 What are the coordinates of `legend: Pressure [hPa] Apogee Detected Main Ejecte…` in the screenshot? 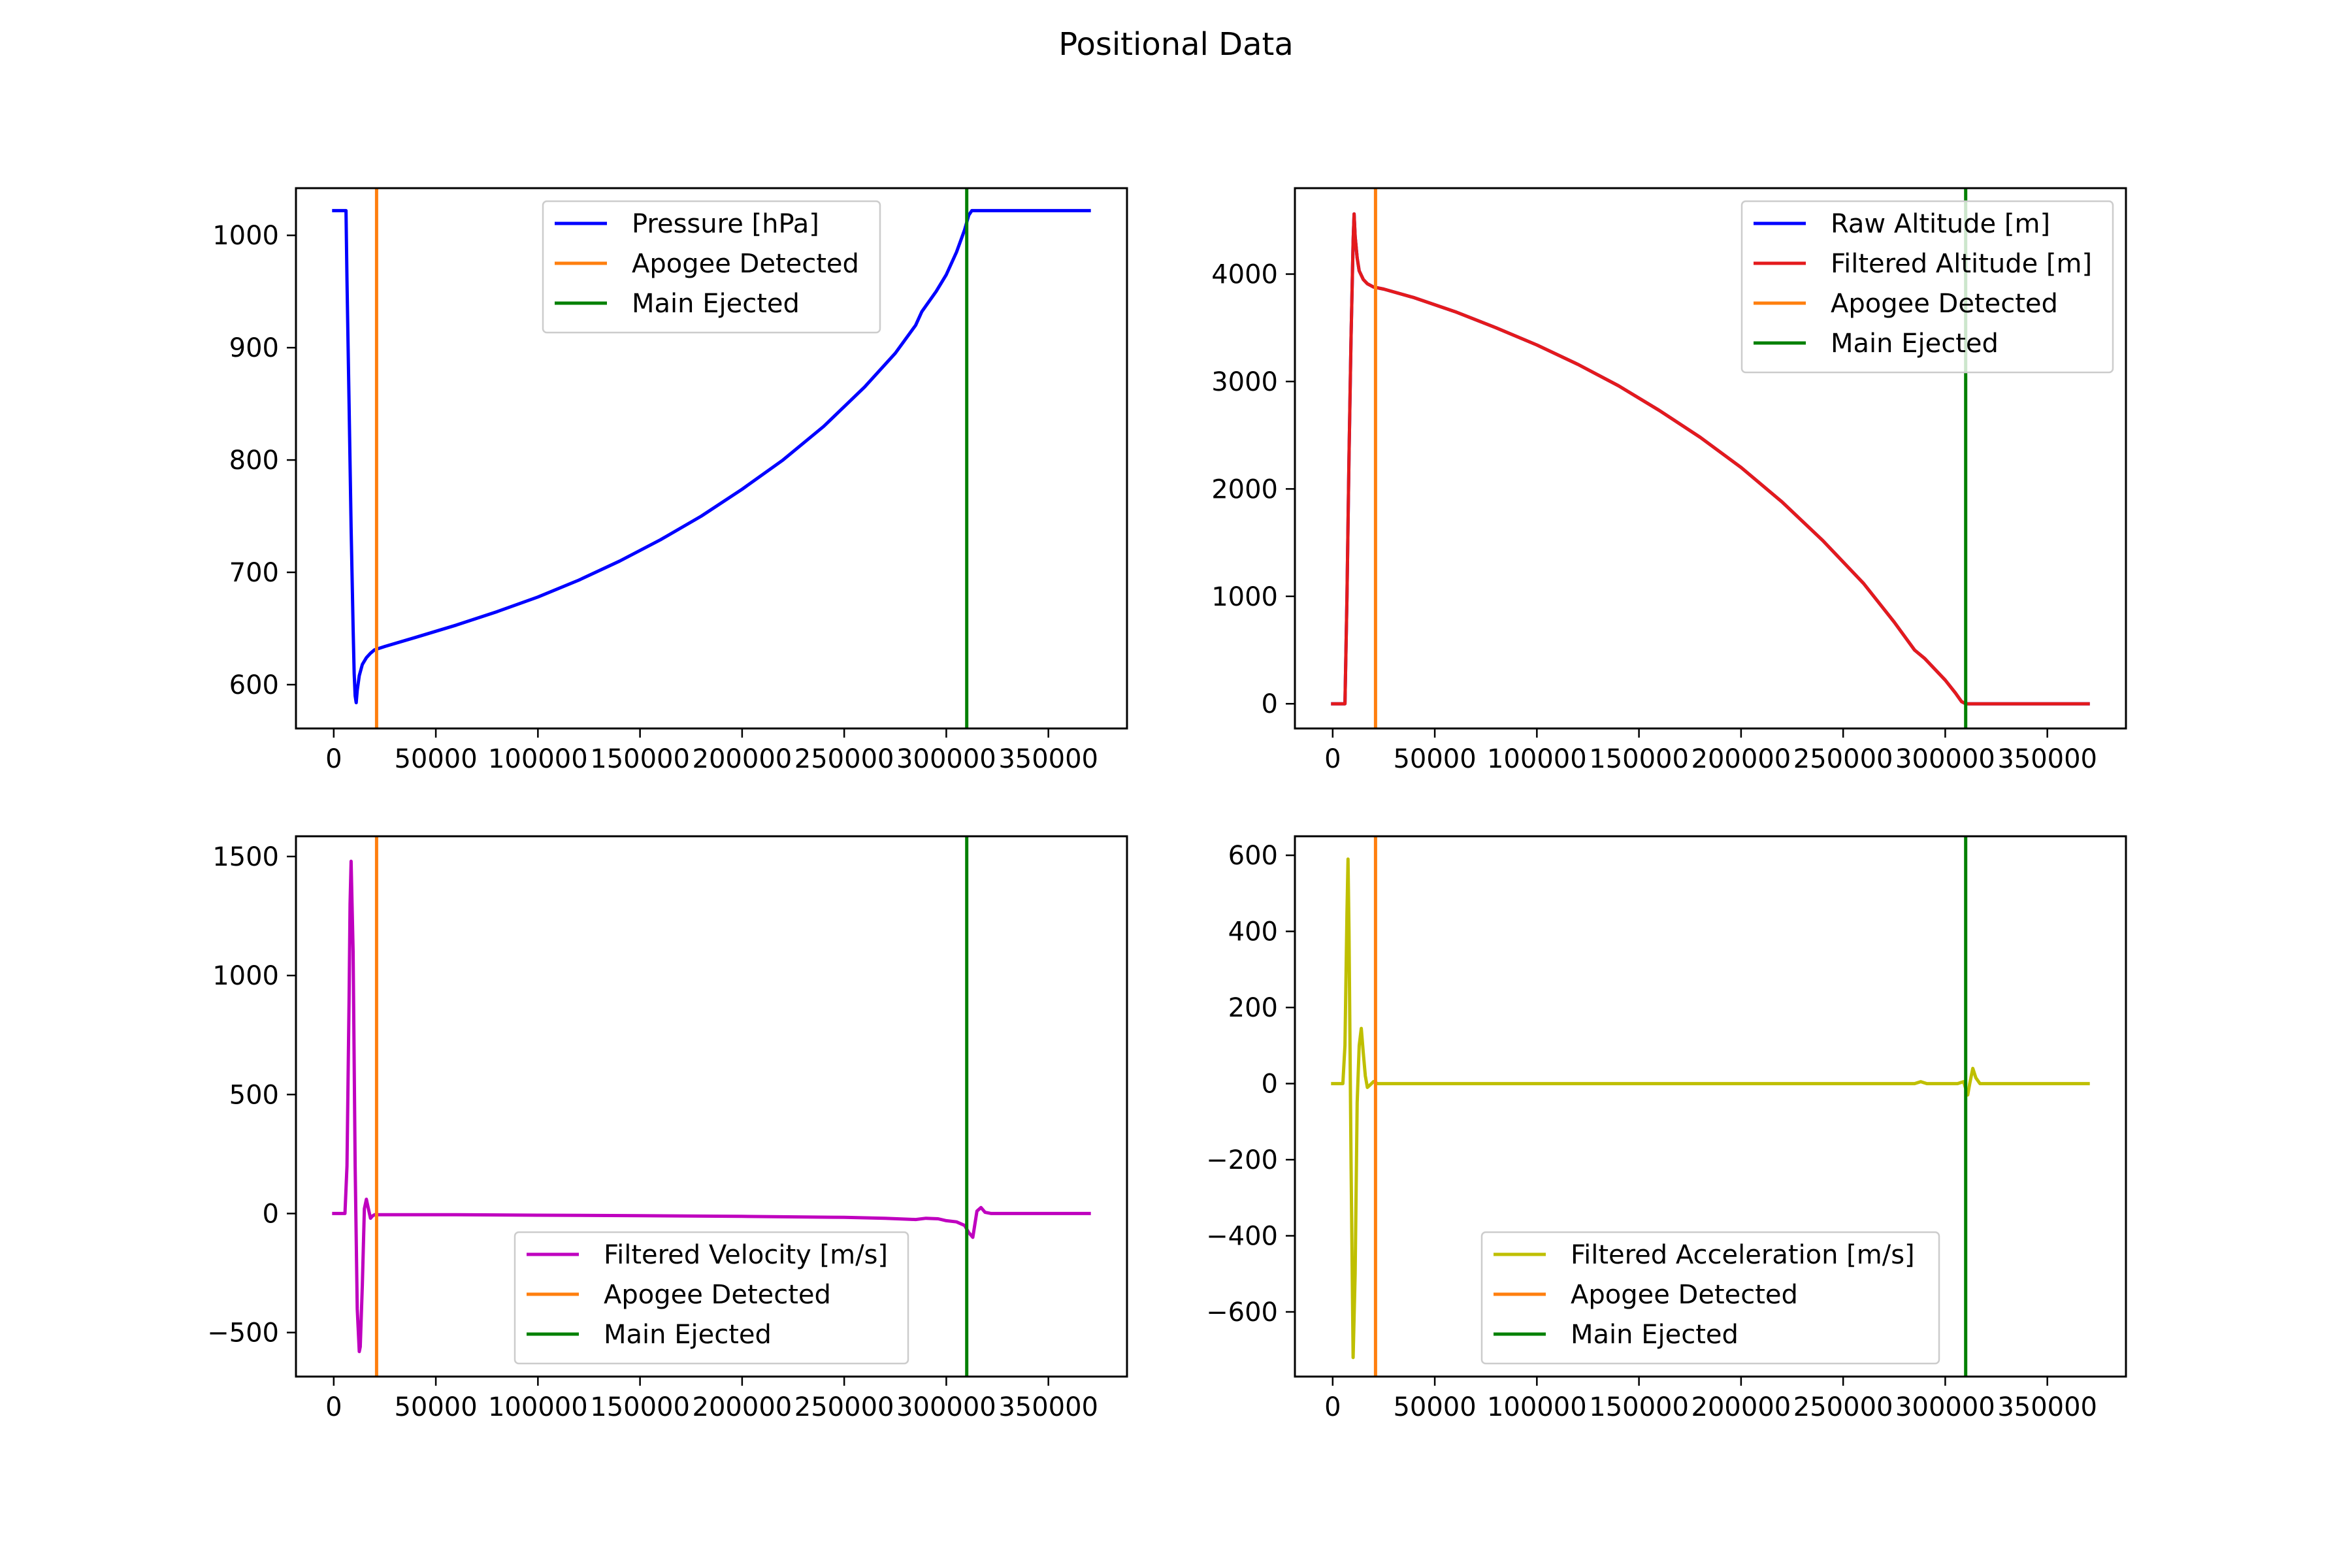 It's located at (711, 267).